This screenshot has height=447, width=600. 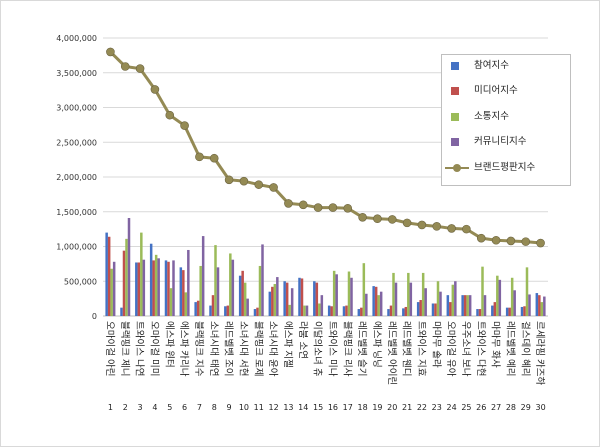 I want to click on x-tick-label: 레드벨벳 아이린, so click(x=391, y=353).